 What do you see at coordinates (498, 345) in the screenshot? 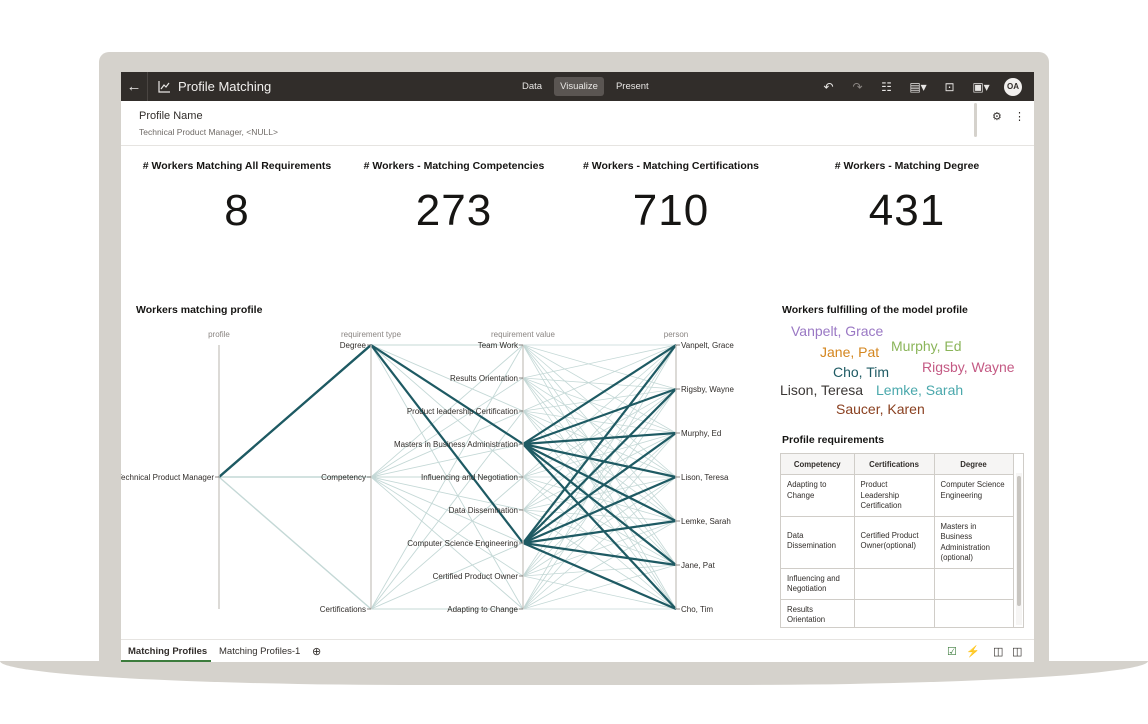
I see `tick-label: Team Work` at bounding box center [498, 345].